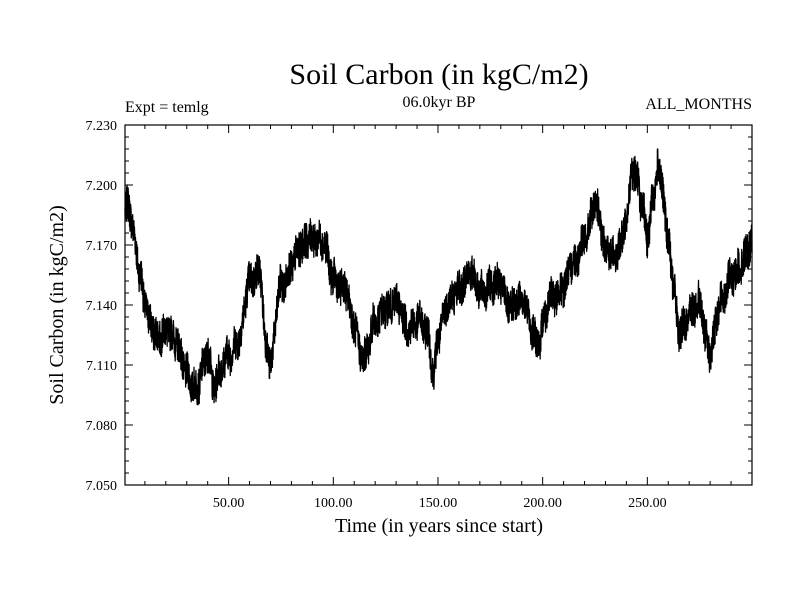 This screenshot has height=605, width=800. Describe the element at coordinates (167, 107) in the screenshot. I see `experiment-label: Expt = temlg` at that location.